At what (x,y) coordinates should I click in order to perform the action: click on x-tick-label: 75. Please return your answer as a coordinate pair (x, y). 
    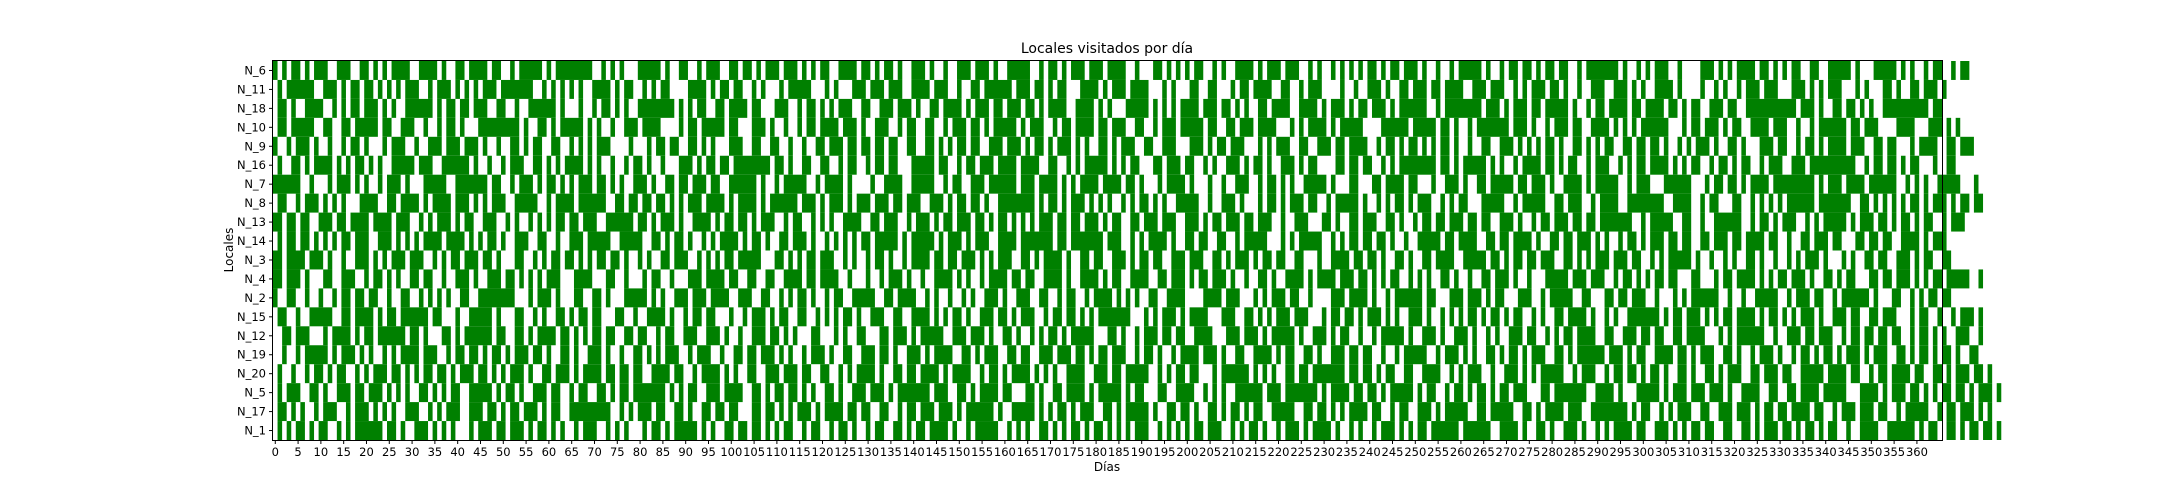
    Looking at the image, I should click on (617, 452).